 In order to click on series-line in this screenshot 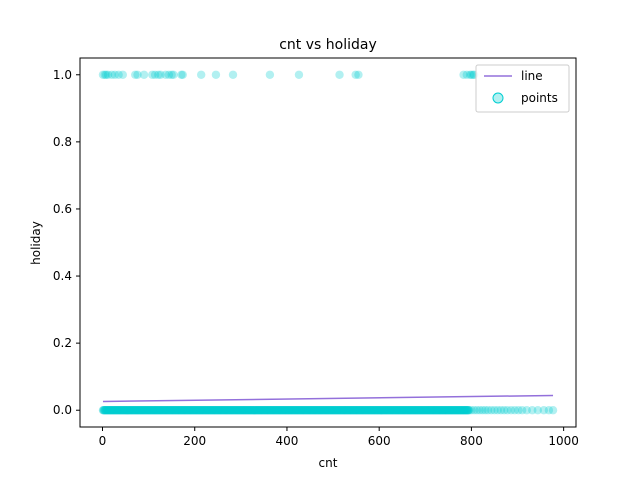, I will do `click(328, 398)`.